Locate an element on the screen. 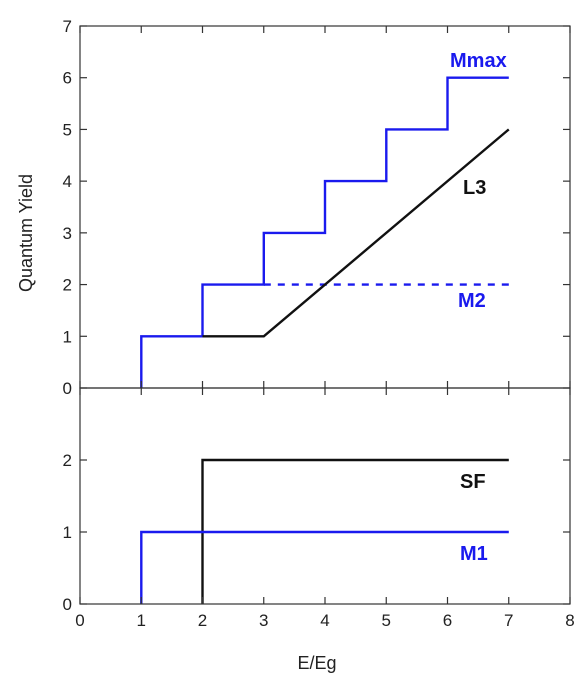  y-tick-label-2-1: 1 is located at coordinates (67, 532).